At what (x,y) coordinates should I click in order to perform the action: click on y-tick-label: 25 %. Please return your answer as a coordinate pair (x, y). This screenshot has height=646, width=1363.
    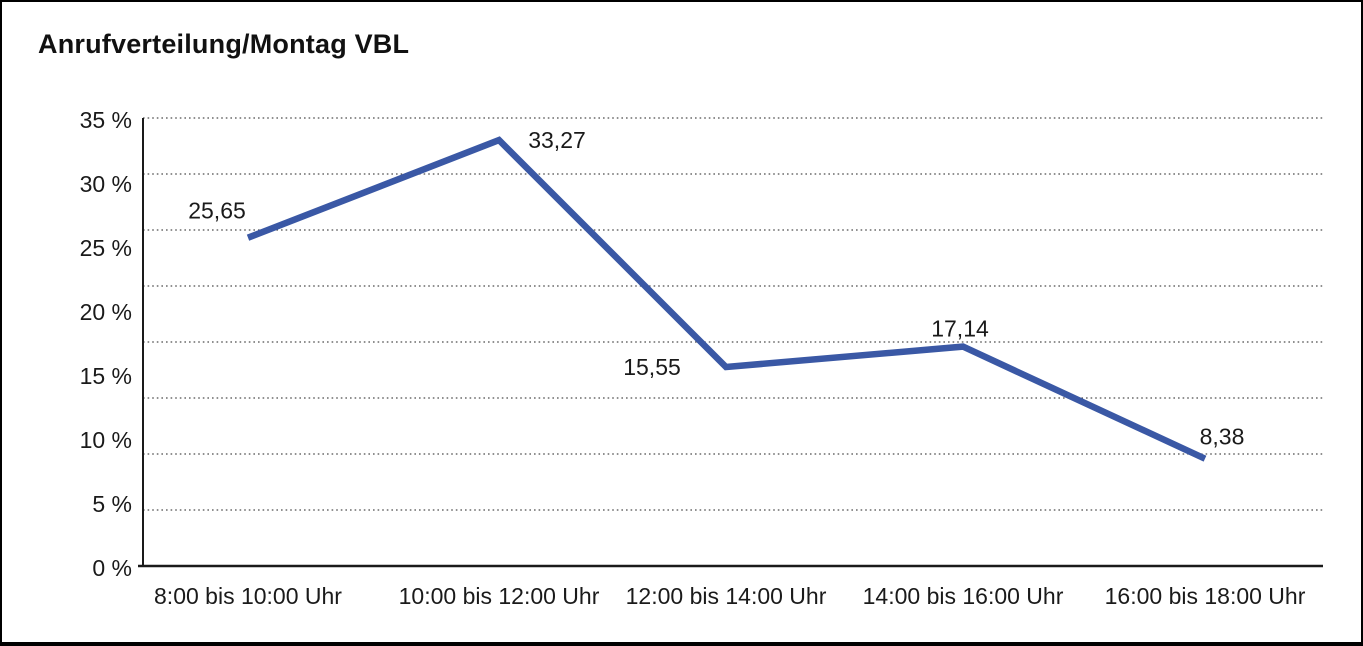
    Looking at the image, I should click on (106, 248).